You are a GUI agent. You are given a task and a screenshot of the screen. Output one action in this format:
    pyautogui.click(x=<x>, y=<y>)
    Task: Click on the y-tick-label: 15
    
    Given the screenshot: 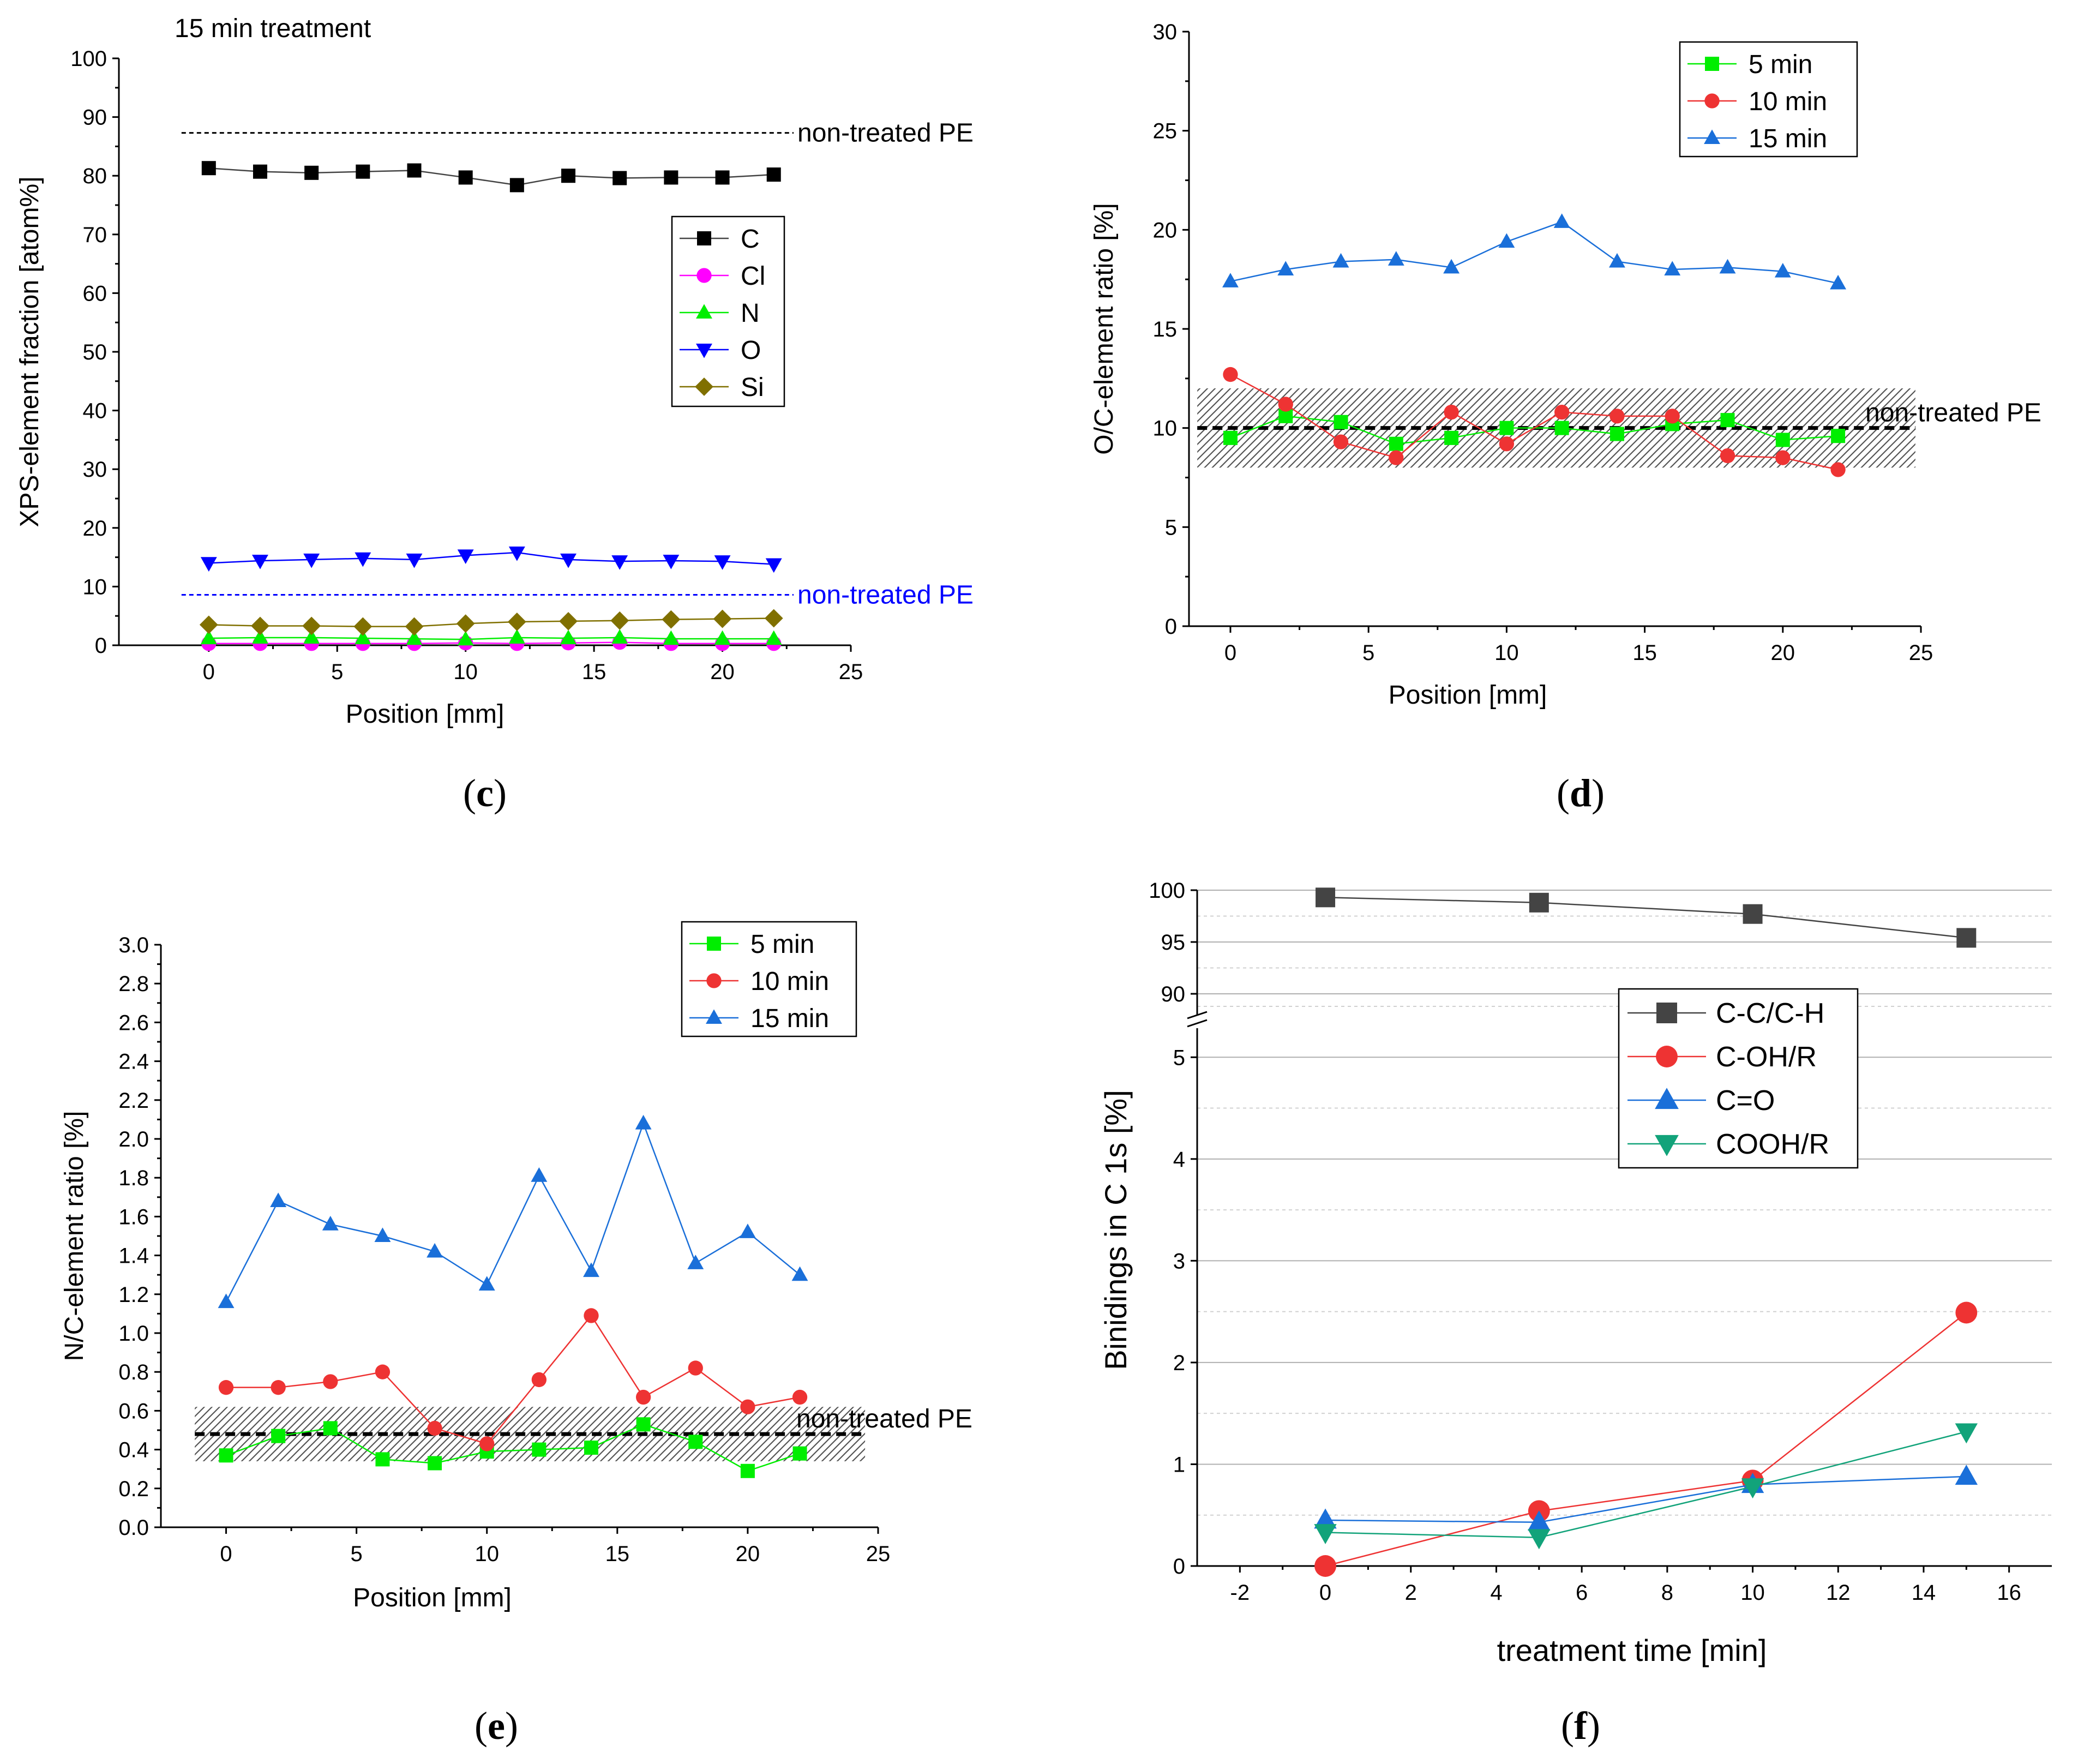 What is the action you would take?
    pyautogui.click(x=1165, y=329)
    